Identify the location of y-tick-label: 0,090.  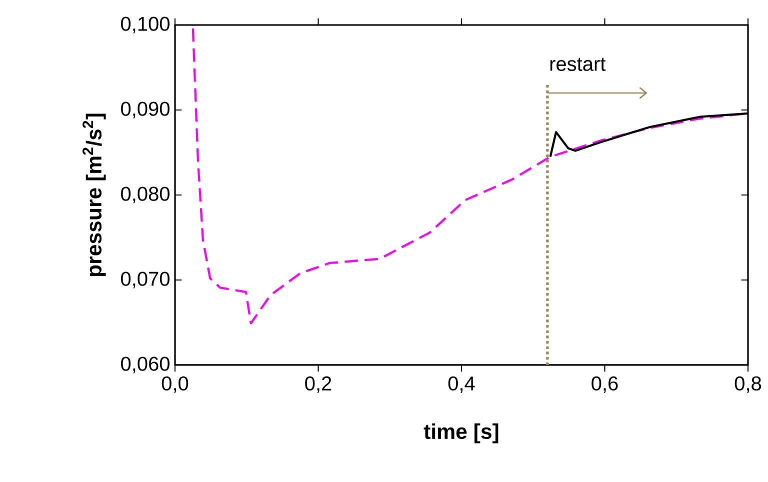
(145, 110).